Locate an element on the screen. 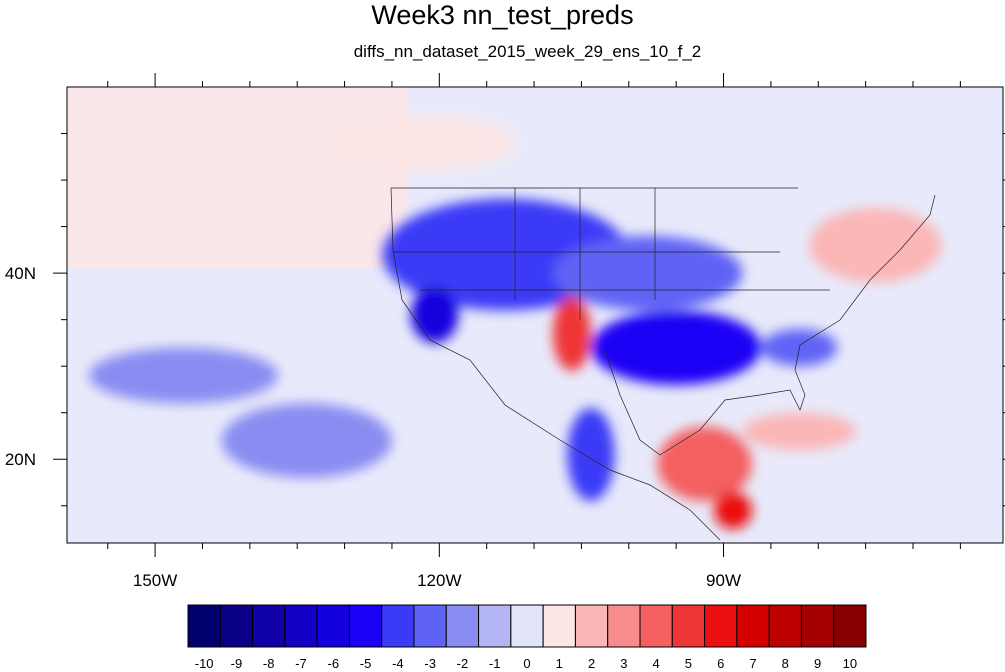  colorbar-label: 8 is located at coordinates (785, 663).